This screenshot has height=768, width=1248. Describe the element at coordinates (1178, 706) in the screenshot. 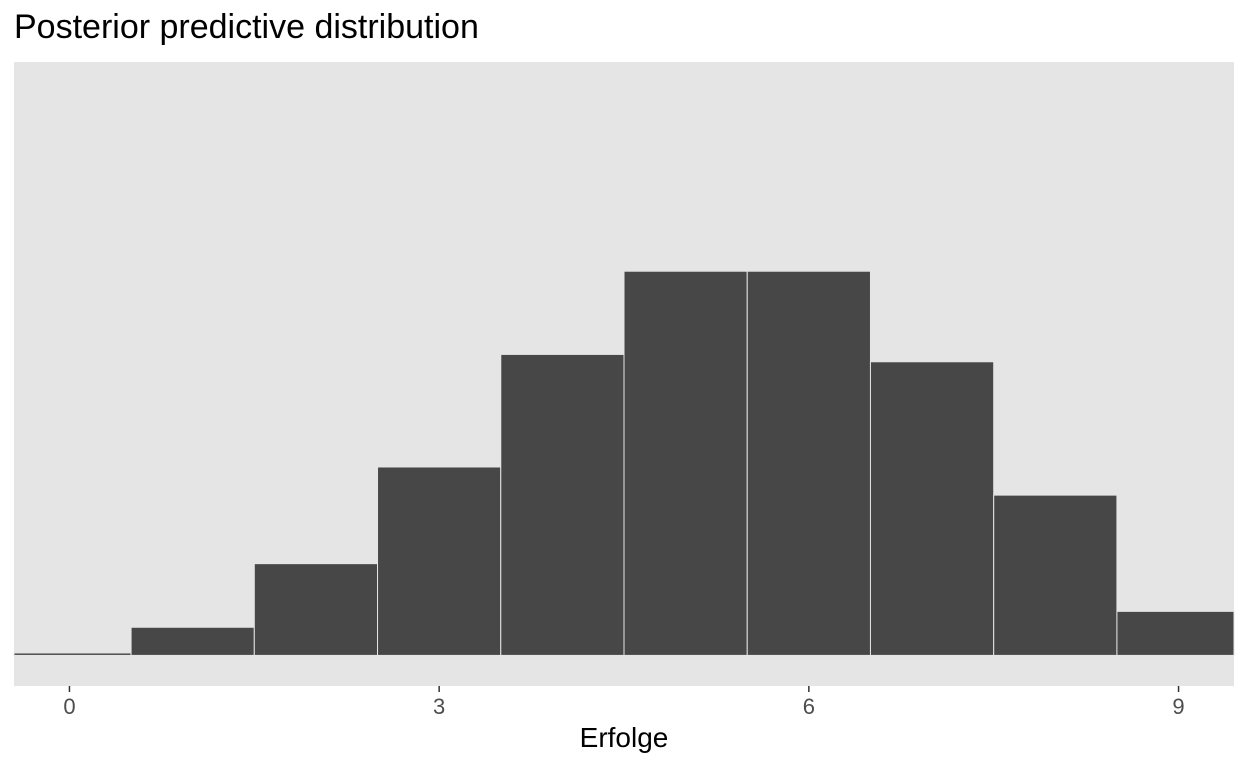

I see `x-tick-label-9: 9` at that location.